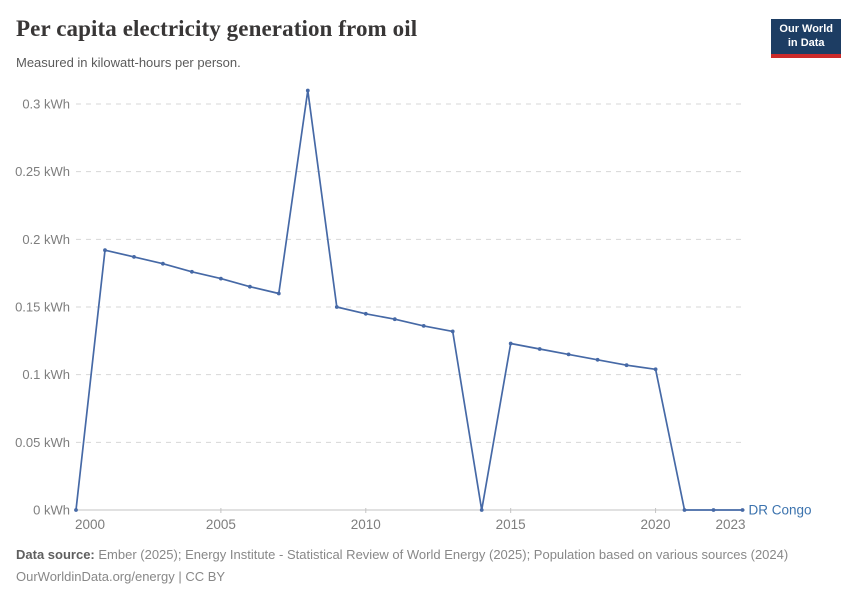 This screenshot has height=600, width=850. Describe the element at coordinates (42, 307) in the screenshot. I see `y-tick-label: 0.15 kWh` at that location.